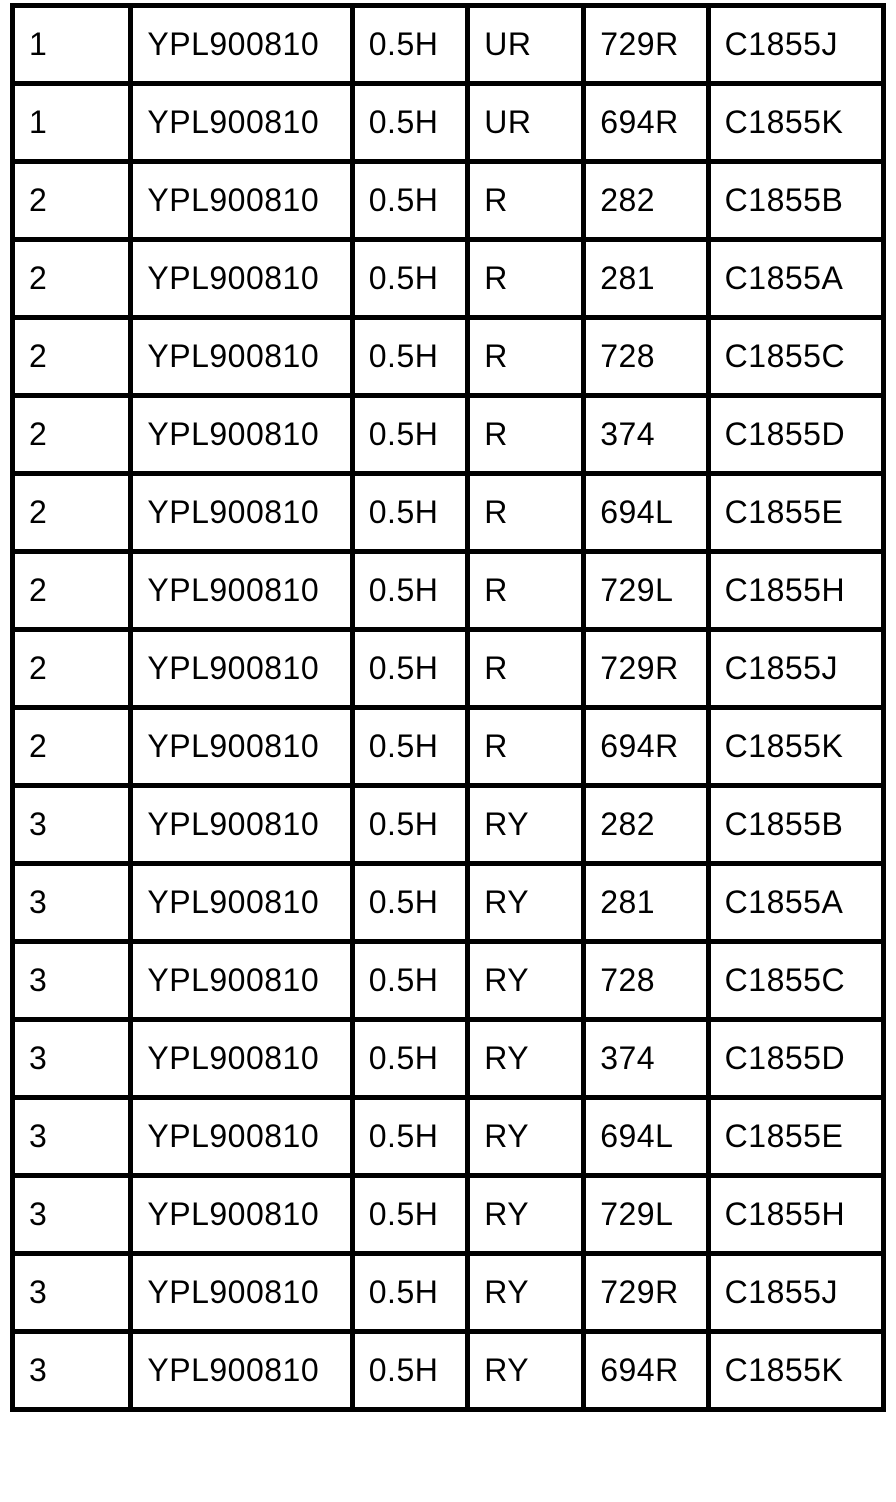  Describe the element at coordinates (646, 278) in the screenshot. I see `table-cell: 281` at that location.